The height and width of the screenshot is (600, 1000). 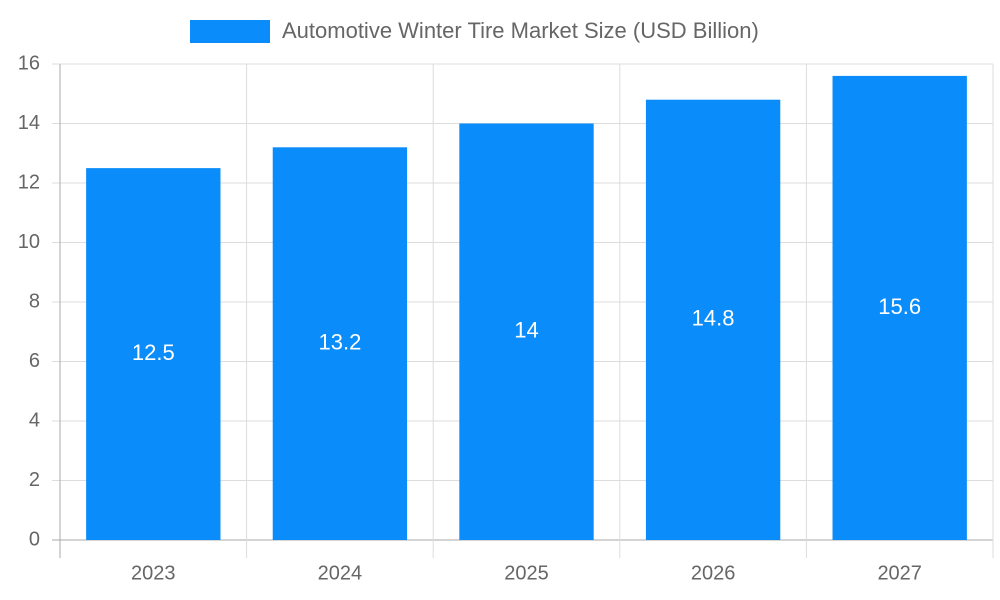 What do you see at coordinates (230, 31) in the screenshot?
I see `legend-swatch` at bounding box center [230, 31].